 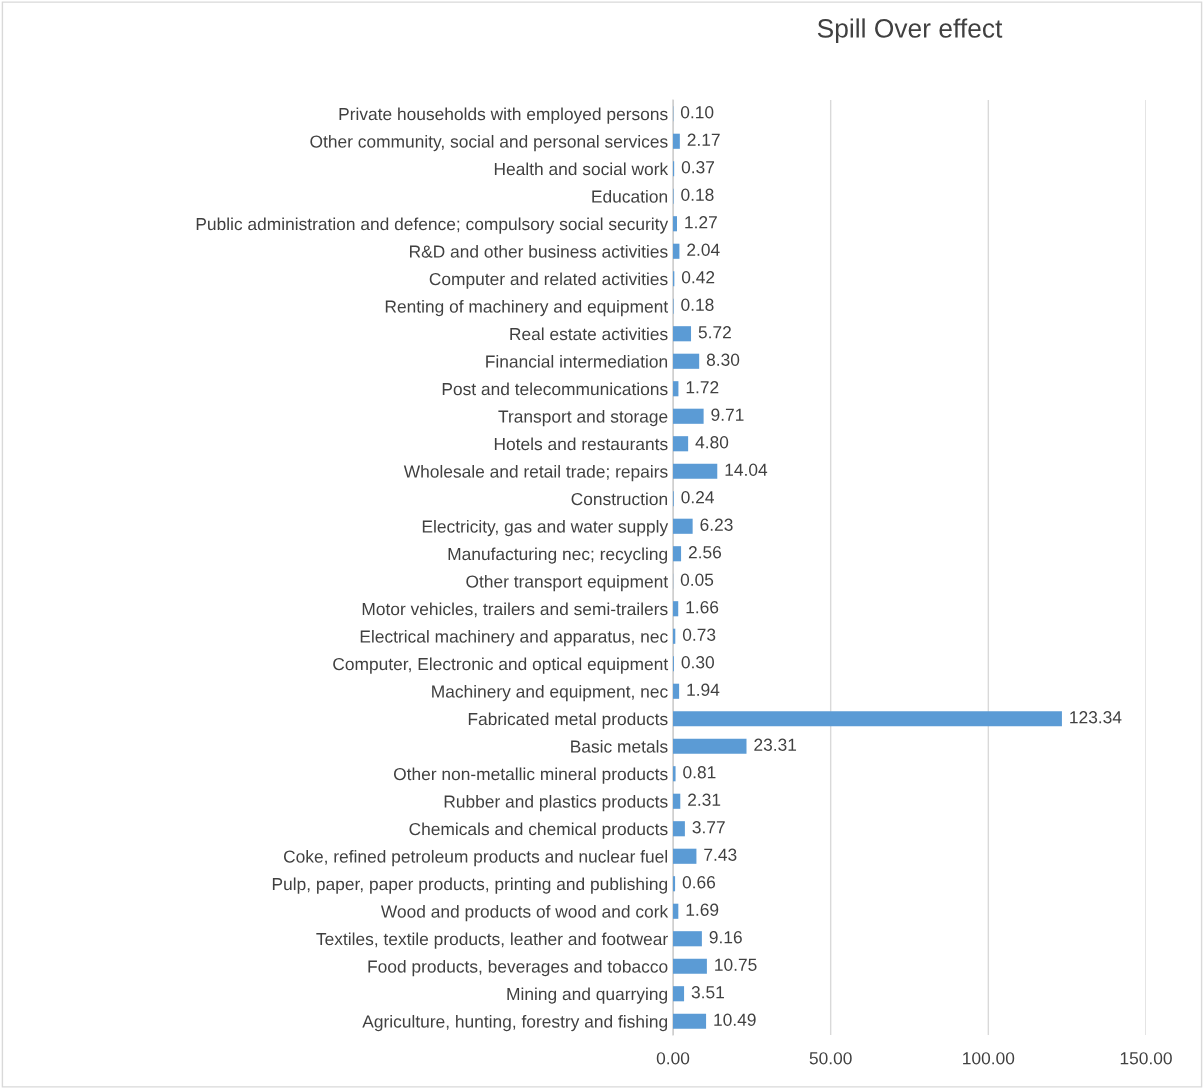 What do you see at coordinates (830, 1058) in the screenshot?
I see `x-tick-label: 50.00` at bounding box center [830, 1058].